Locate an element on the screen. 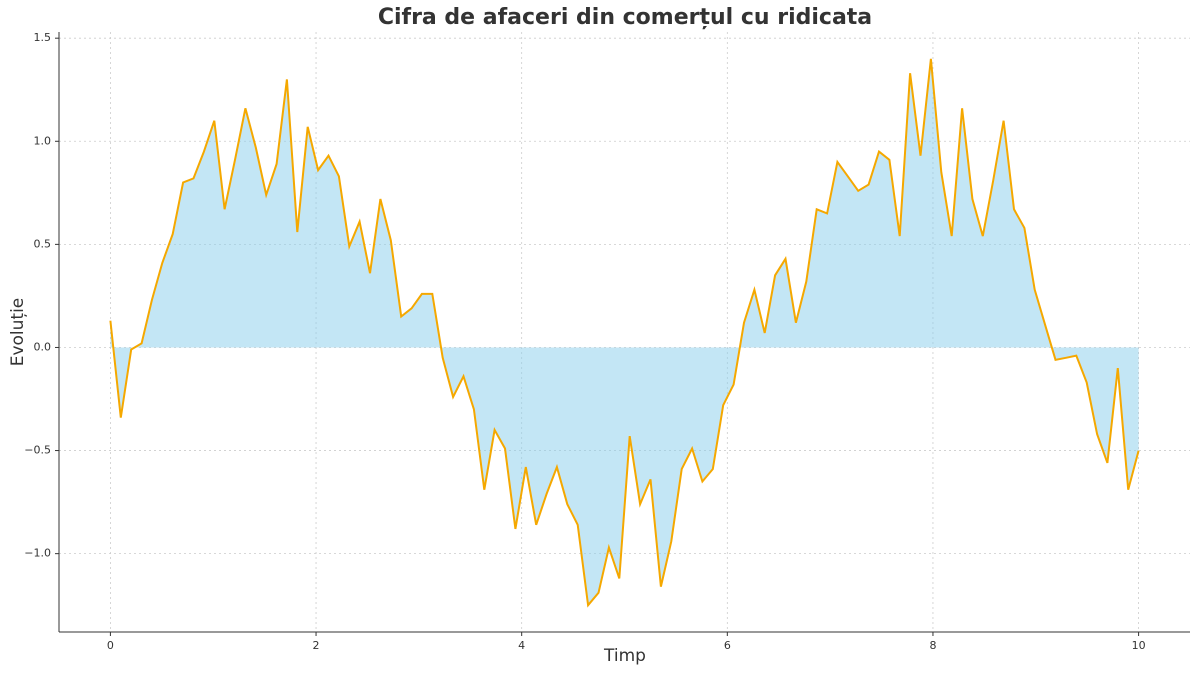  y-tick-label: 1.5 is located at coordinates (43, 37).